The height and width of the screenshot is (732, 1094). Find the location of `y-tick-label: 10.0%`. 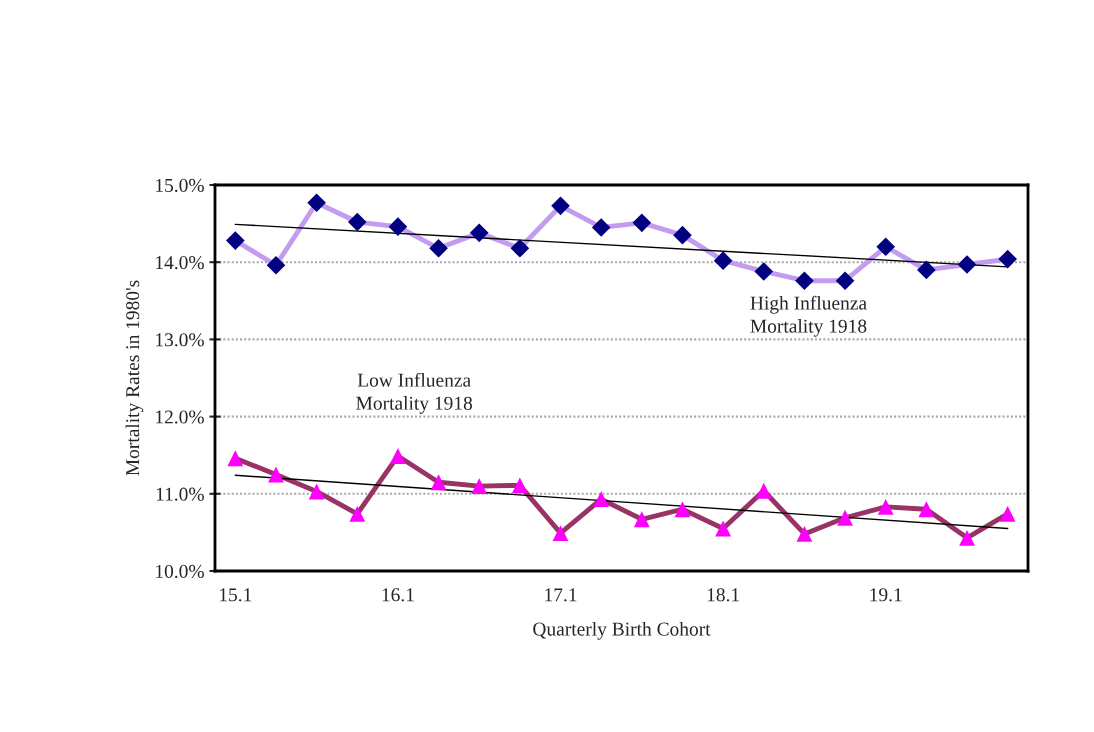

y-tick-label: 10.0% is located at coordinates (180, 571).